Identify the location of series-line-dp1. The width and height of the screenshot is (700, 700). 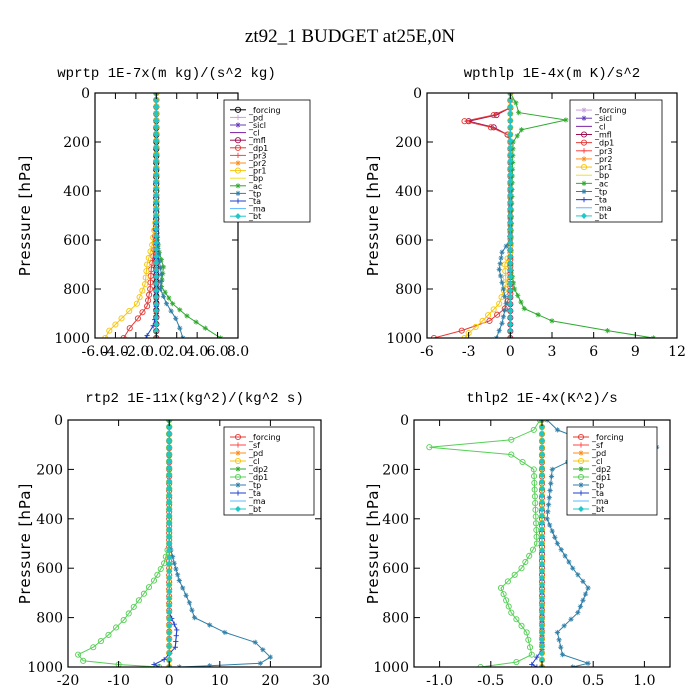
(485, 543).